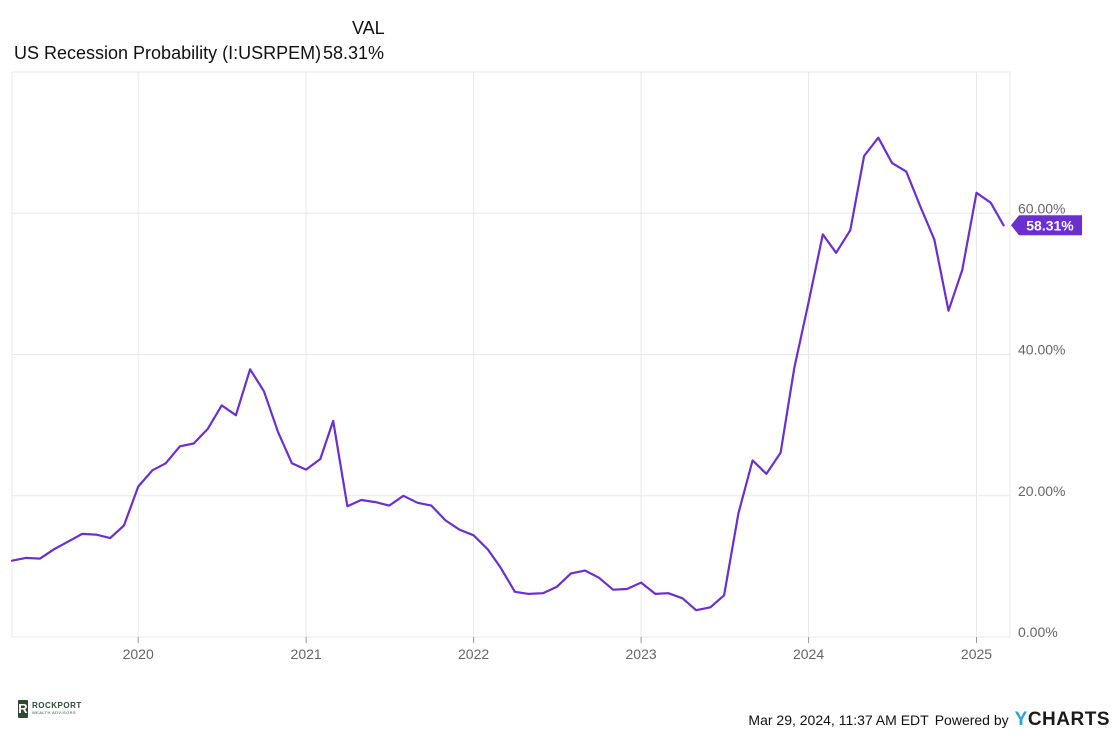  Describe the element at coordinates (306, 654) in the screenshot. I see `x-tick-label: 2021` at that location.